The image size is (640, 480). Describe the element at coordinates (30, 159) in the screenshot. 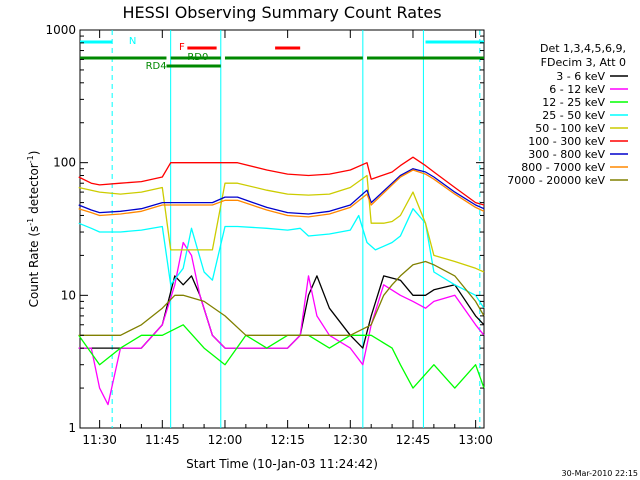

I see `y-axis-label-exp2: -1` at that location.